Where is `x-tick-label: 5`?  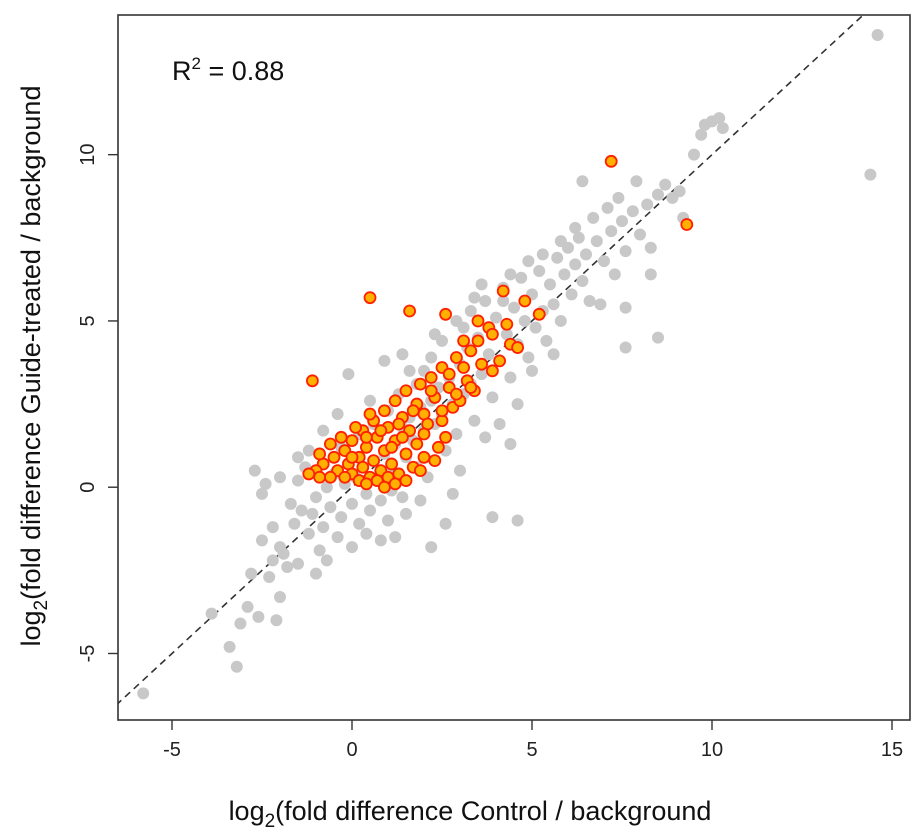
x-tick-label: 5 is located at coordinates (531, 750).